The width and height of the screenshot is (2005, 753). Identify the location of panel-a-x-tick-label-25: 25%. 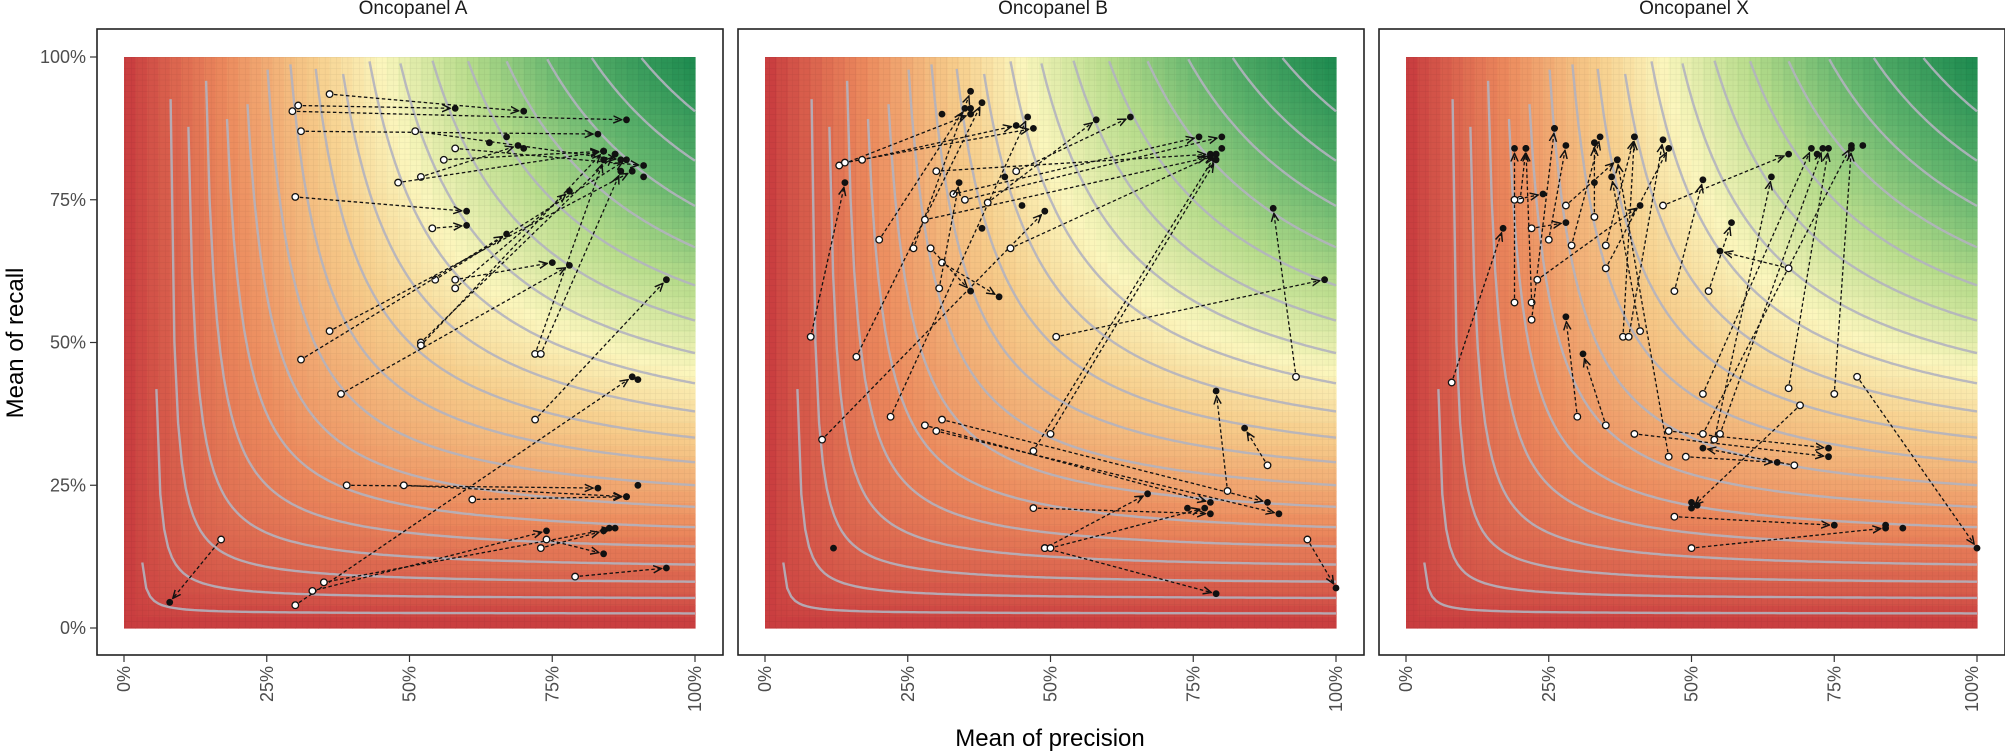
(267, 684).